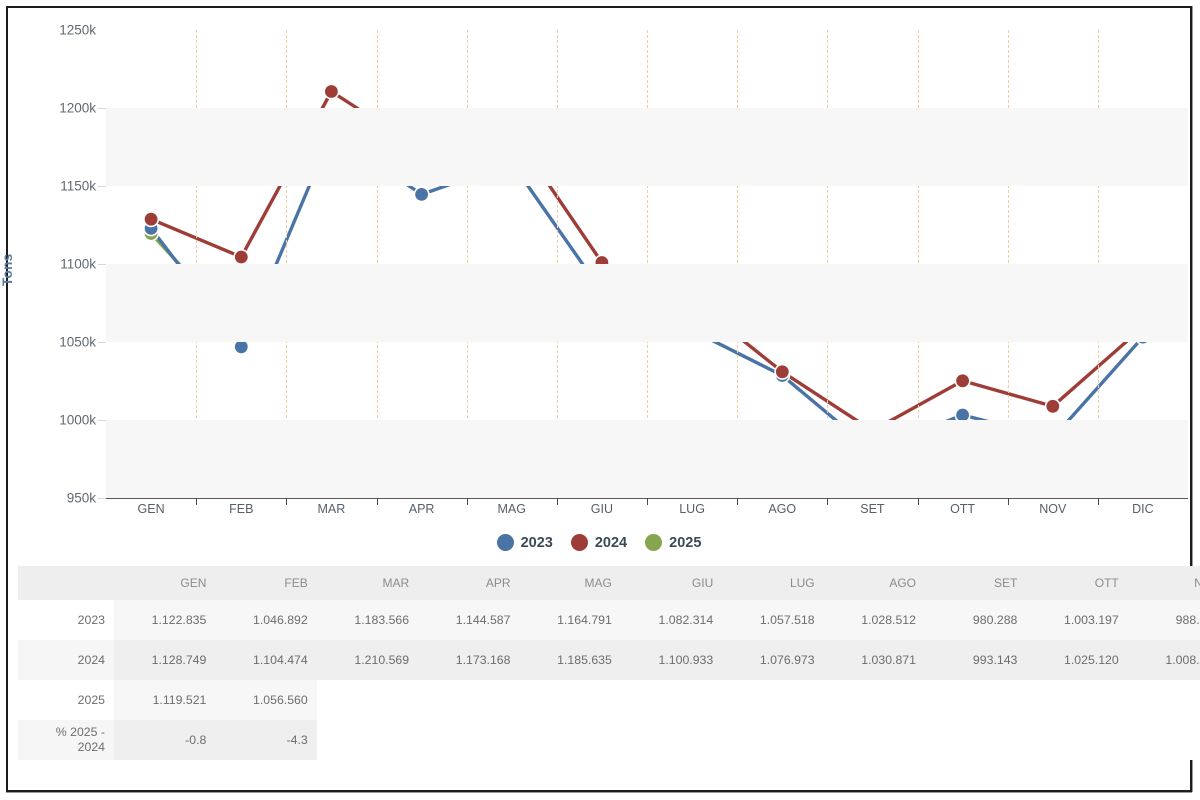 The width and height of the screenshot is (1200, 800). Describe the element at coordinates (266, 620) in the screenshot. I see `table-cell: 1.046.892` at that location.